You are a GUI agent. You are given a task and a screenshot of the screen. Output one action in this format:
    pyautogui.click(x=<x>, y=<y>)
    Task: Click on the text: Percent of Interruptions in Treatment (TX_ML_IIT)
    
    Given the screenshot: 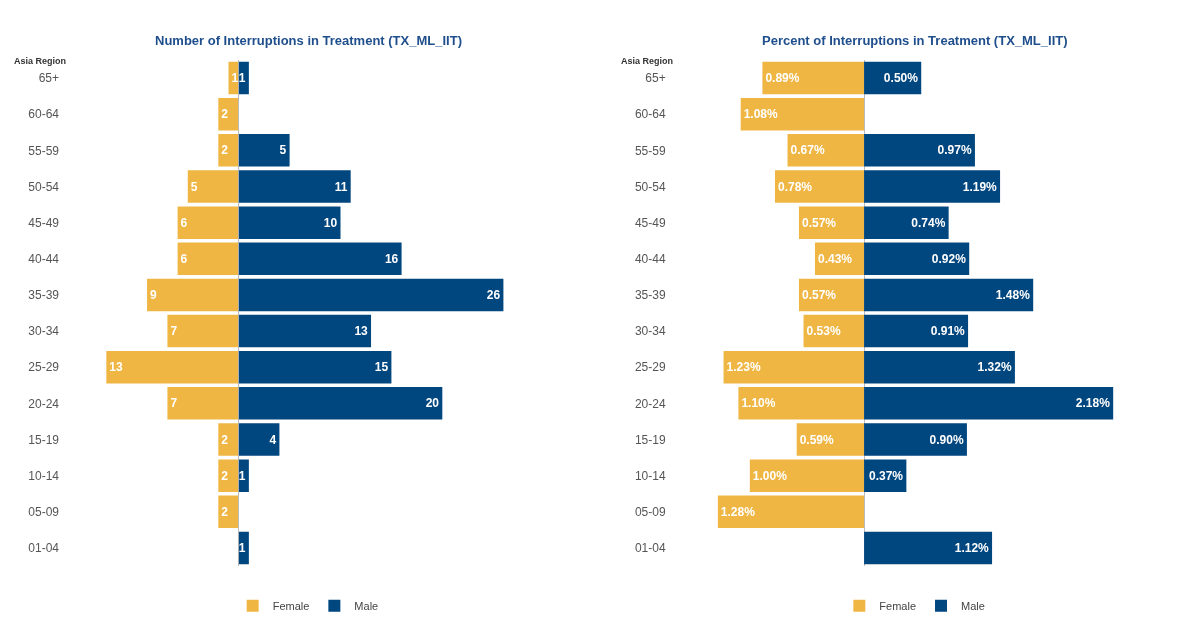 What is the action you would take?
    pyautogui.click(x=915, y=40)
    